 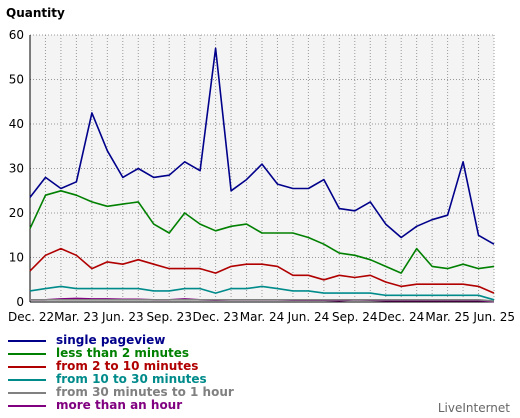 What do you see at coordinates (401, 317) in the screenshot?
I see `x-tick-label: Dec. 24` at bounding box center [401, 317].